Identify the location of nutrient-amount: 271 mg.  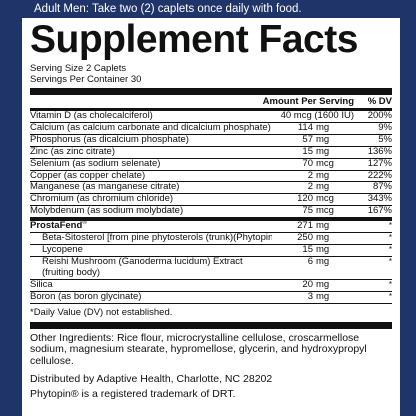
(313, 226).